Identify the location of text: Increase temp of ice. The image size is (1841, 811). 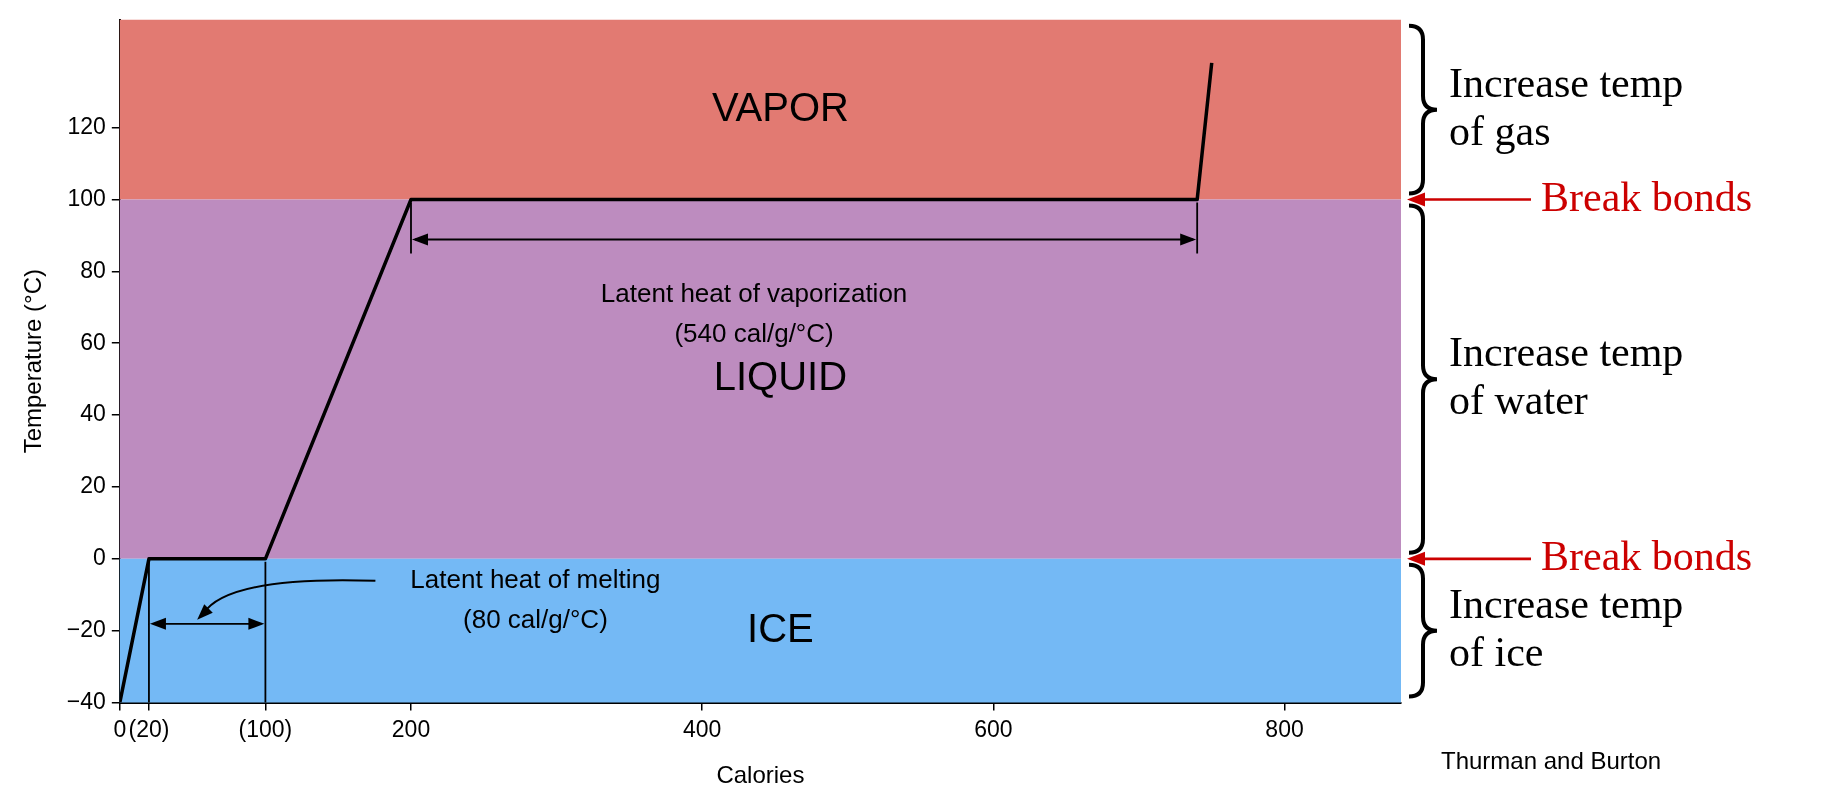
(1566, 627).